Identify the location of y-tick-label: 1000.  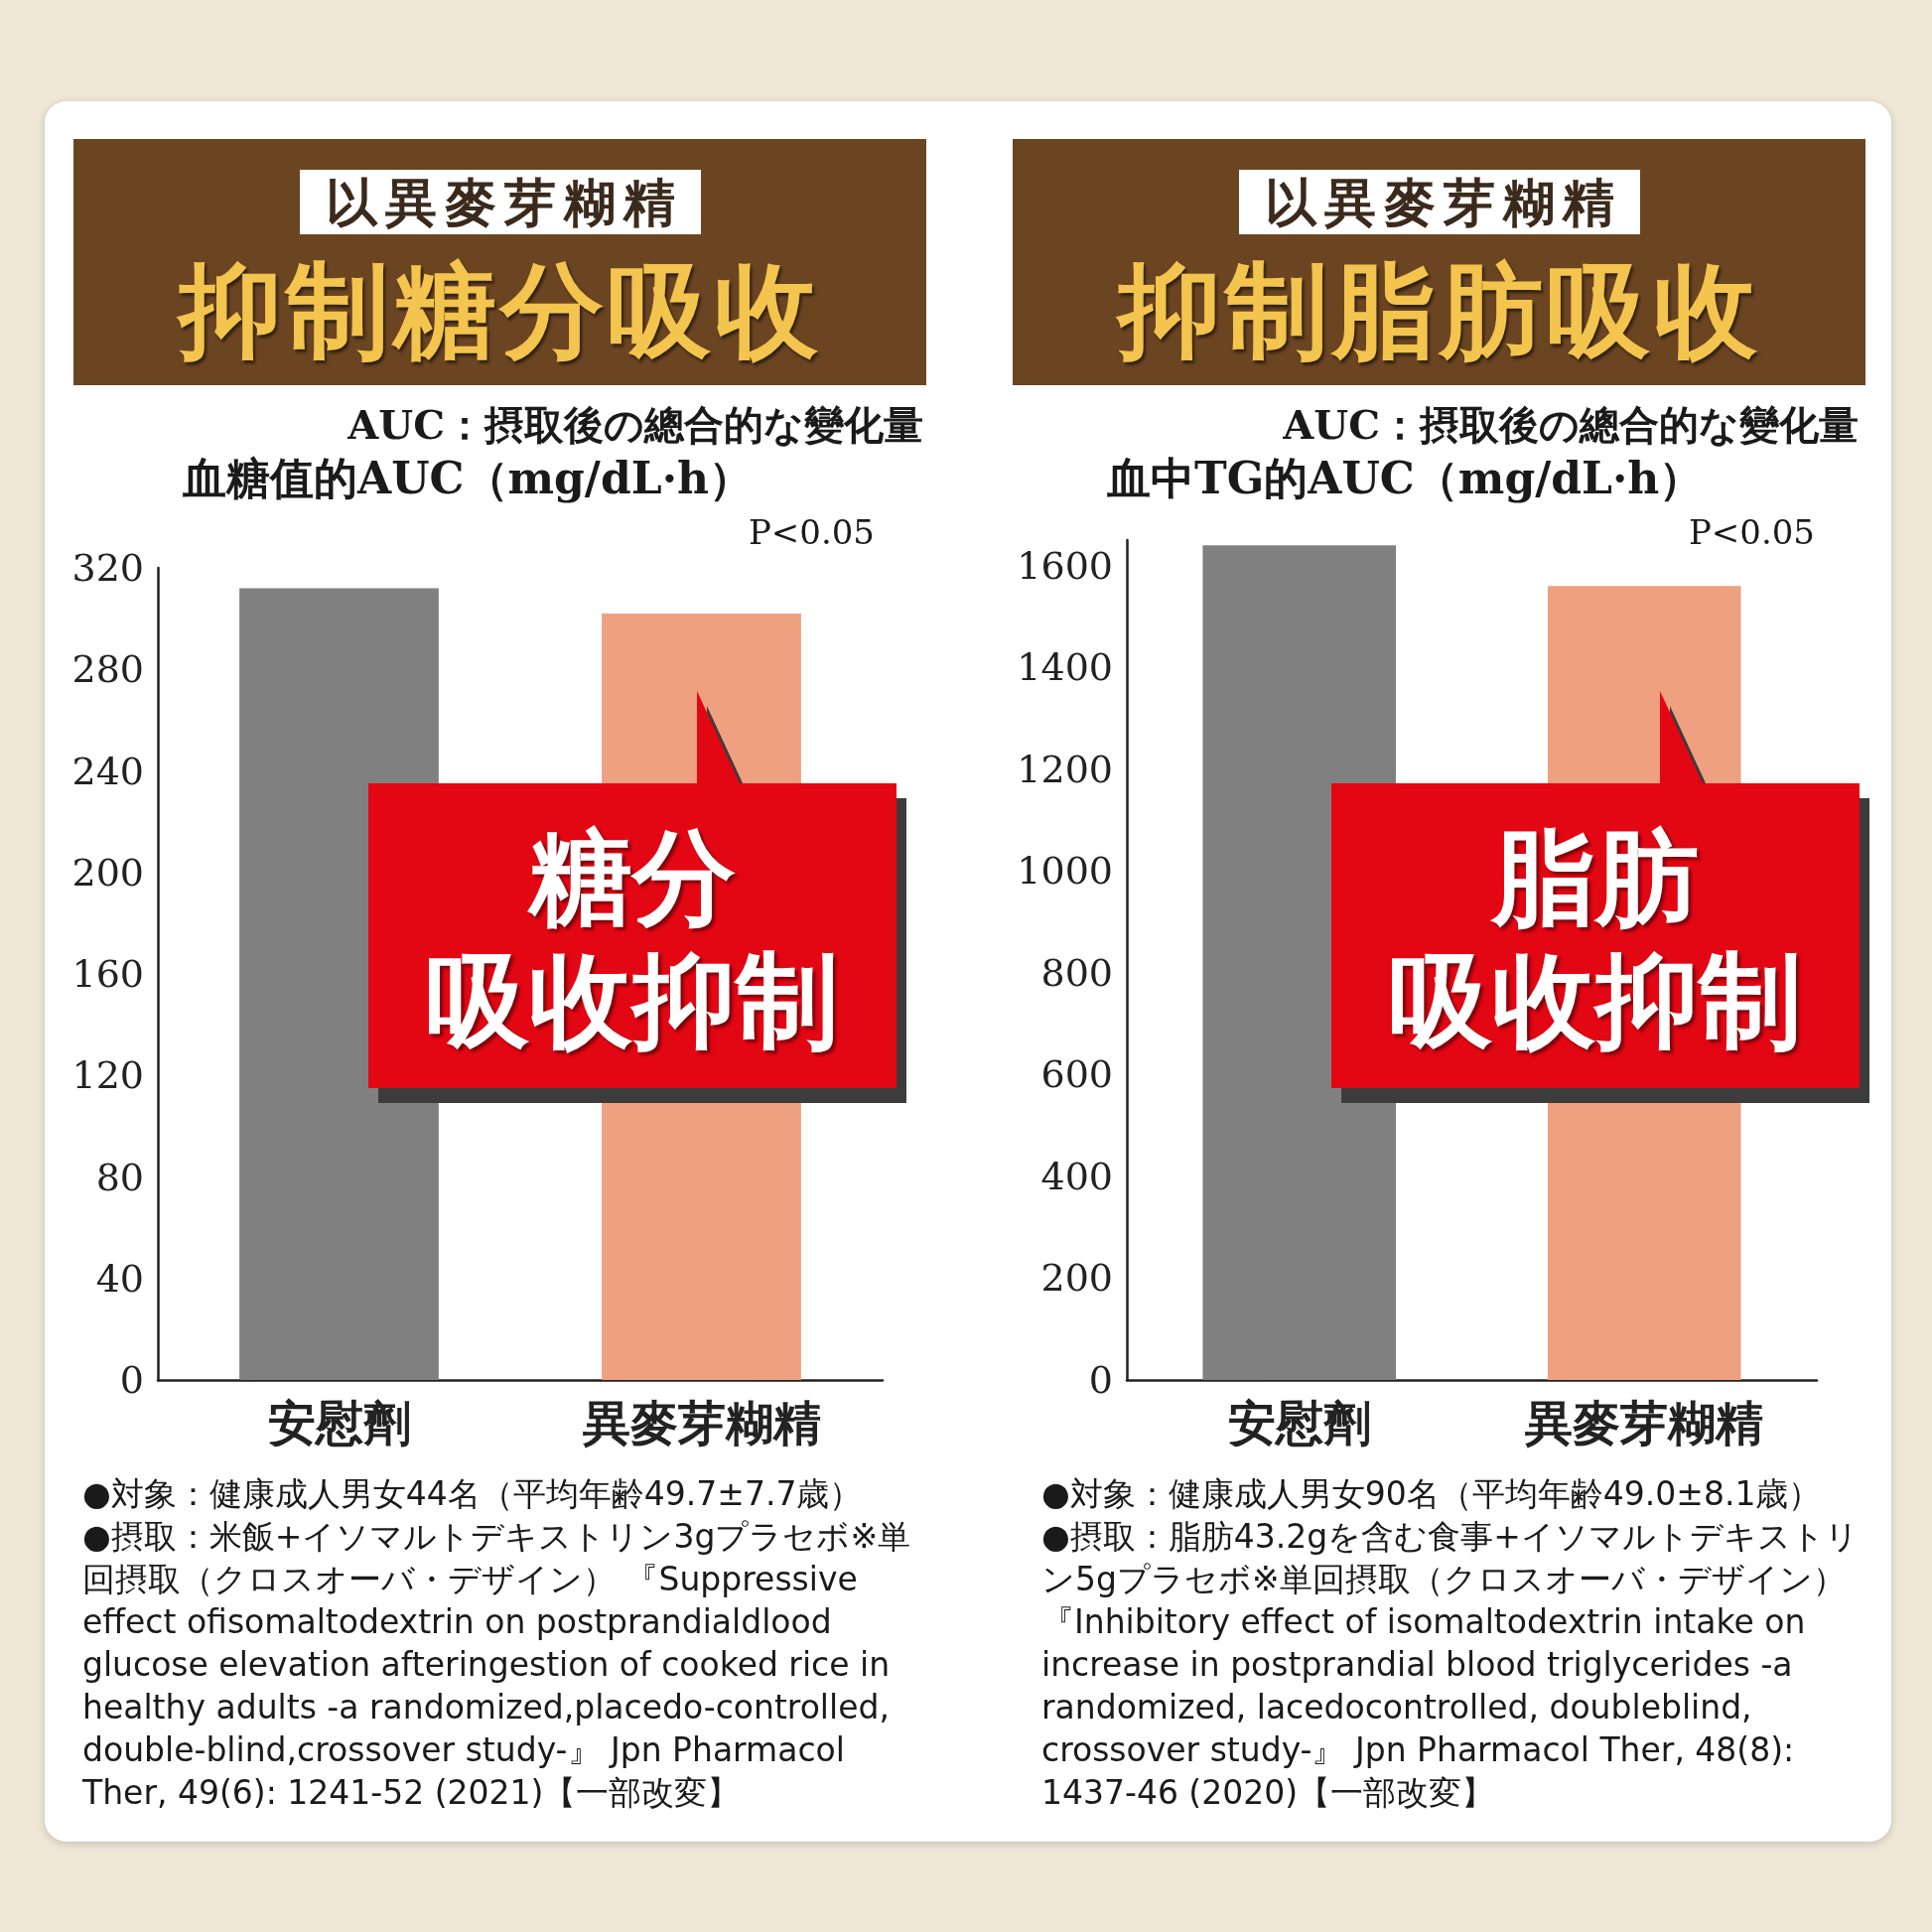
(1065, 872).